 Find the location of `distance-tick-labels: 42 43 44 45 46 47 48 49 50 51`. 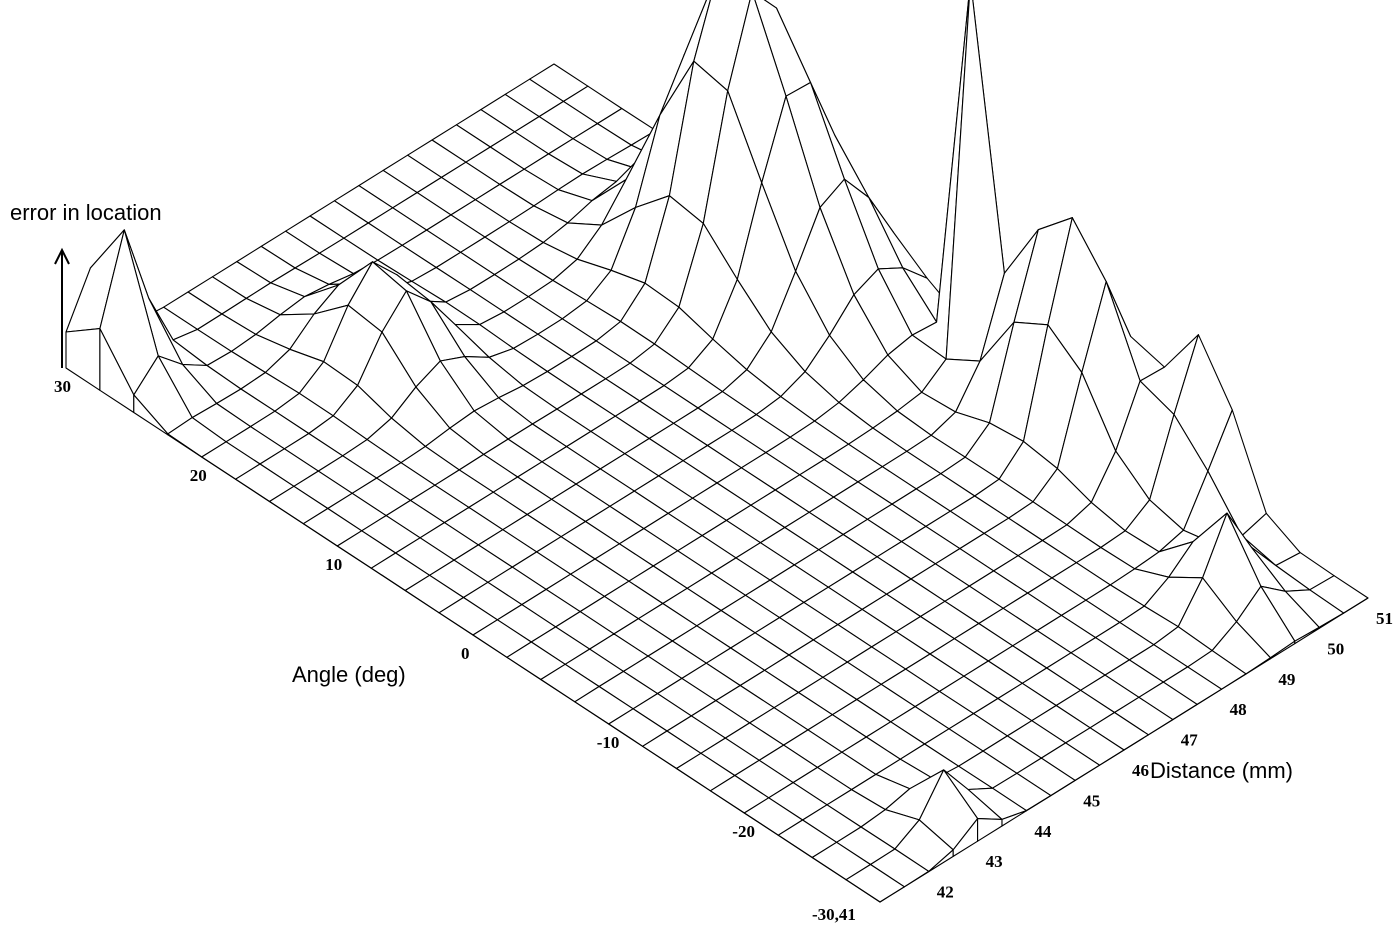

distance-tick-labels: 42 43 44 45 46 47 48 49 50 51 is located at coordinates (1165, 755).